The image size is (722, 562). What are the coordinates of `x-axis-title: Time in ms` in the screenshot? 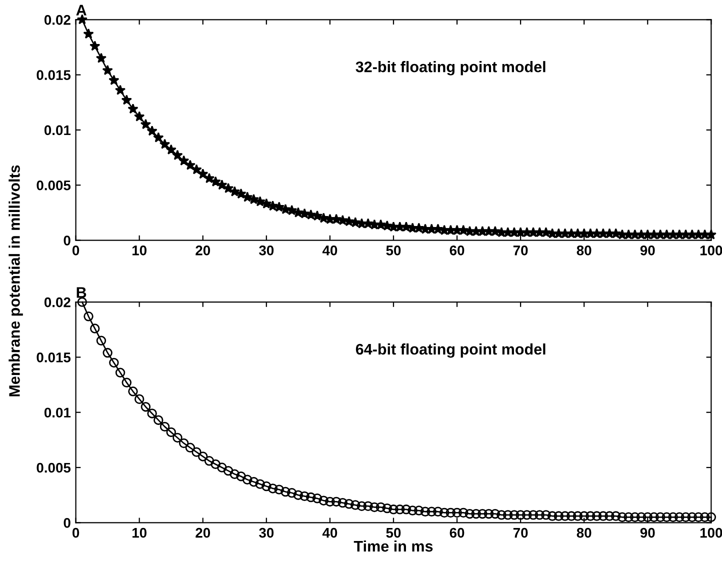 It's located at (393, 546).